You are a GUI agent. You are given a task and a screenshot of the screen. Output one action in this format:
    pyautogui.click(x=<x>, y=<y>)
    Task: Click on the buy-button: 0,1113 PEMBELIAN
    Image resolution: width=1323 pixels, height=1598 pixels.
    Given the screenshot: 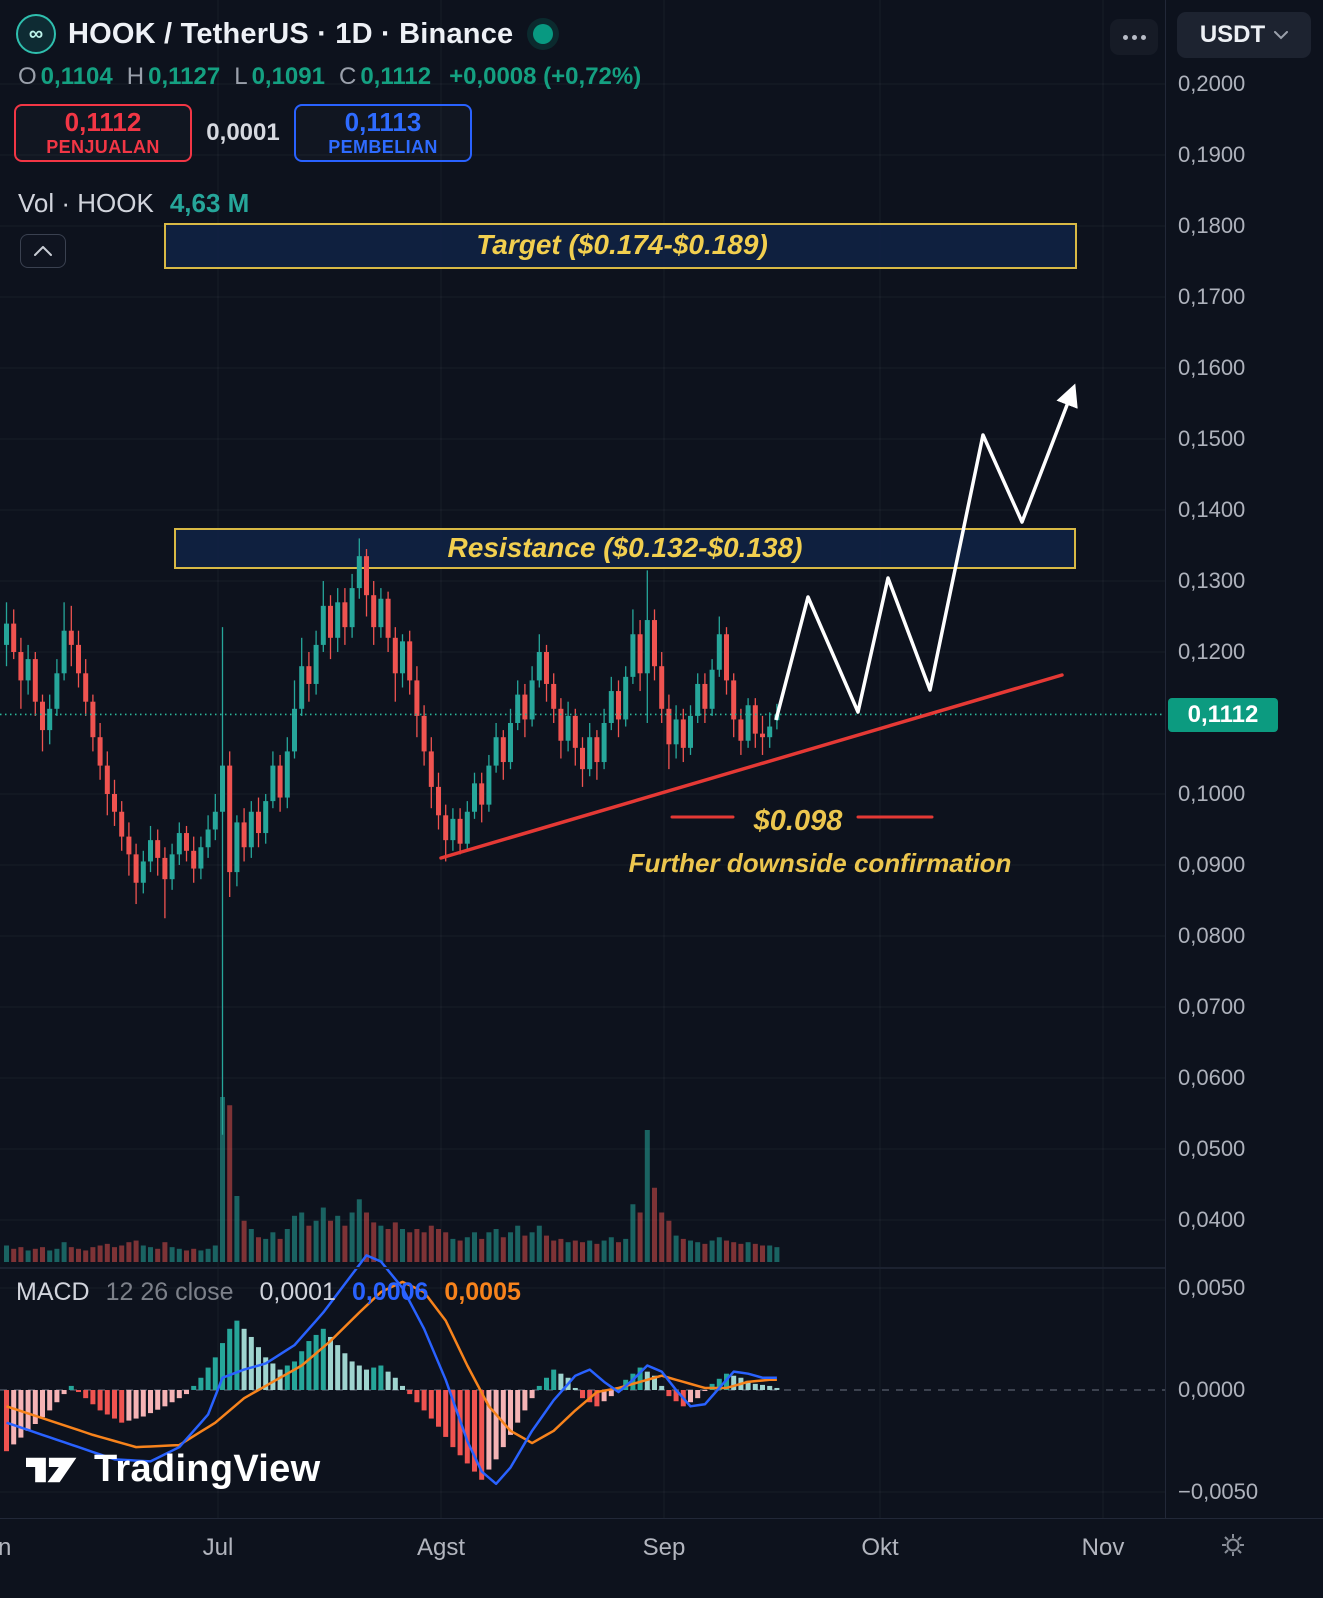 What is the action you would take?
    pyautogui.click(x=383, y=133)
    